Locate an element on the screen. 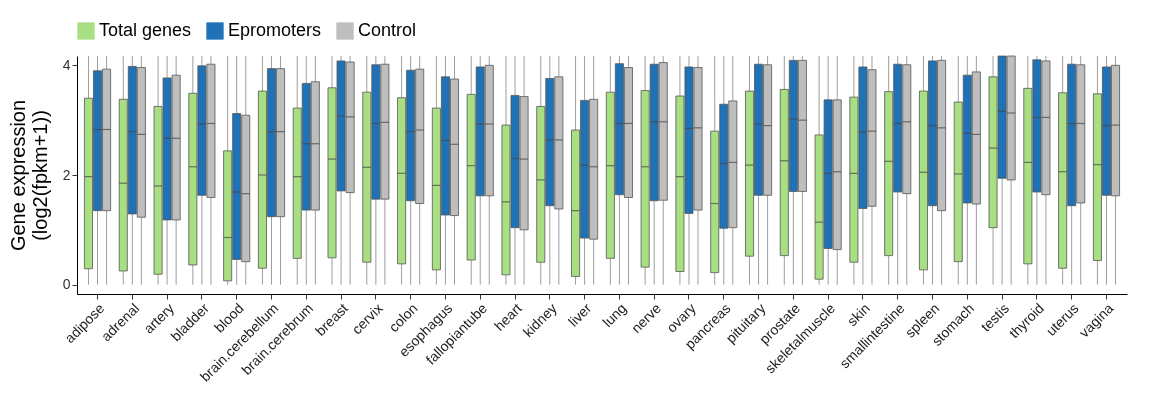 The height and width of the screenshot is (415, 1149). y-axis-title: Gene expression (log2(fpkm+1)) is located at coordinates (28, 175).